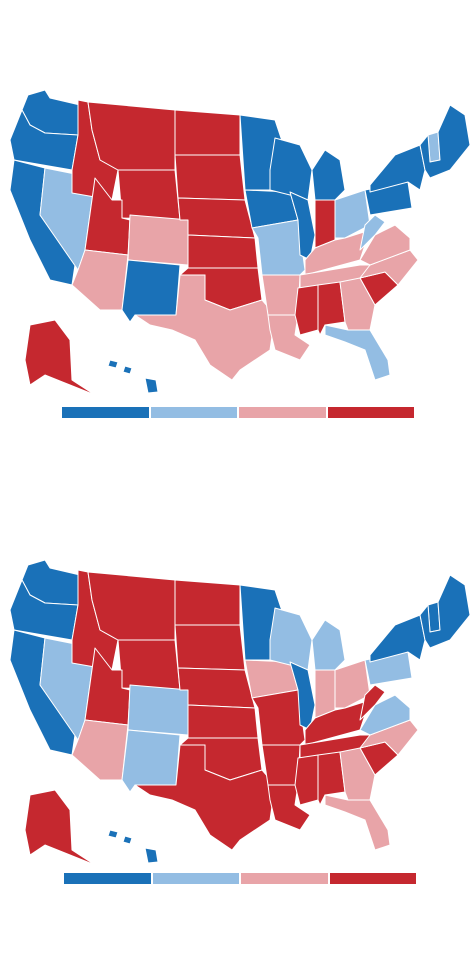 The image size is (474, 979). Describe the element at coordinates (240, 878) in the screenshot. I see `legend-bottom` at that location.